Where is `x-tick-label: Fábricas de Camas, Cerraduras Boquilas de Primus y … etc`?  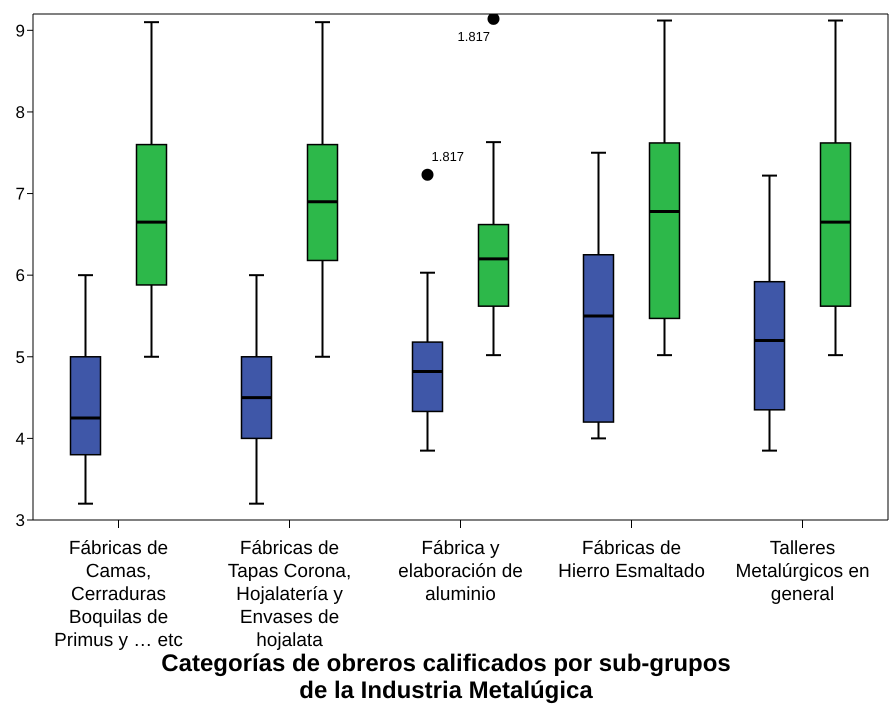 x-tick-label: Fábricas de Camas, Cerraduras Boquilas de Primus y … etc is located at coordinates (118, 594).